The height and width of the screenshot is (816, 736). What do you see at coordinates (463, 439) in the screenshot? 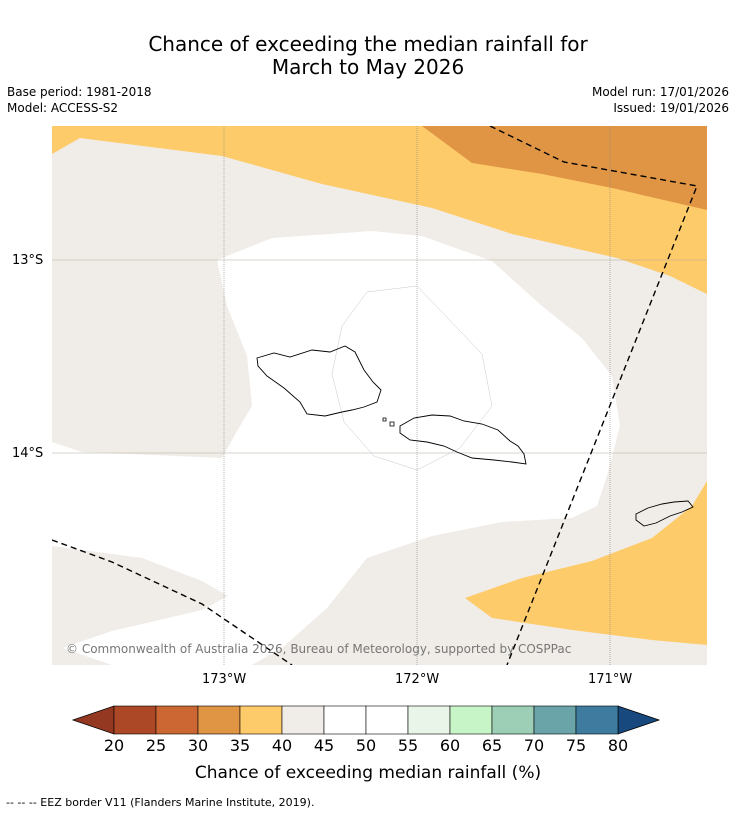
I see `island-upolu` at bounding box center [463, 439].